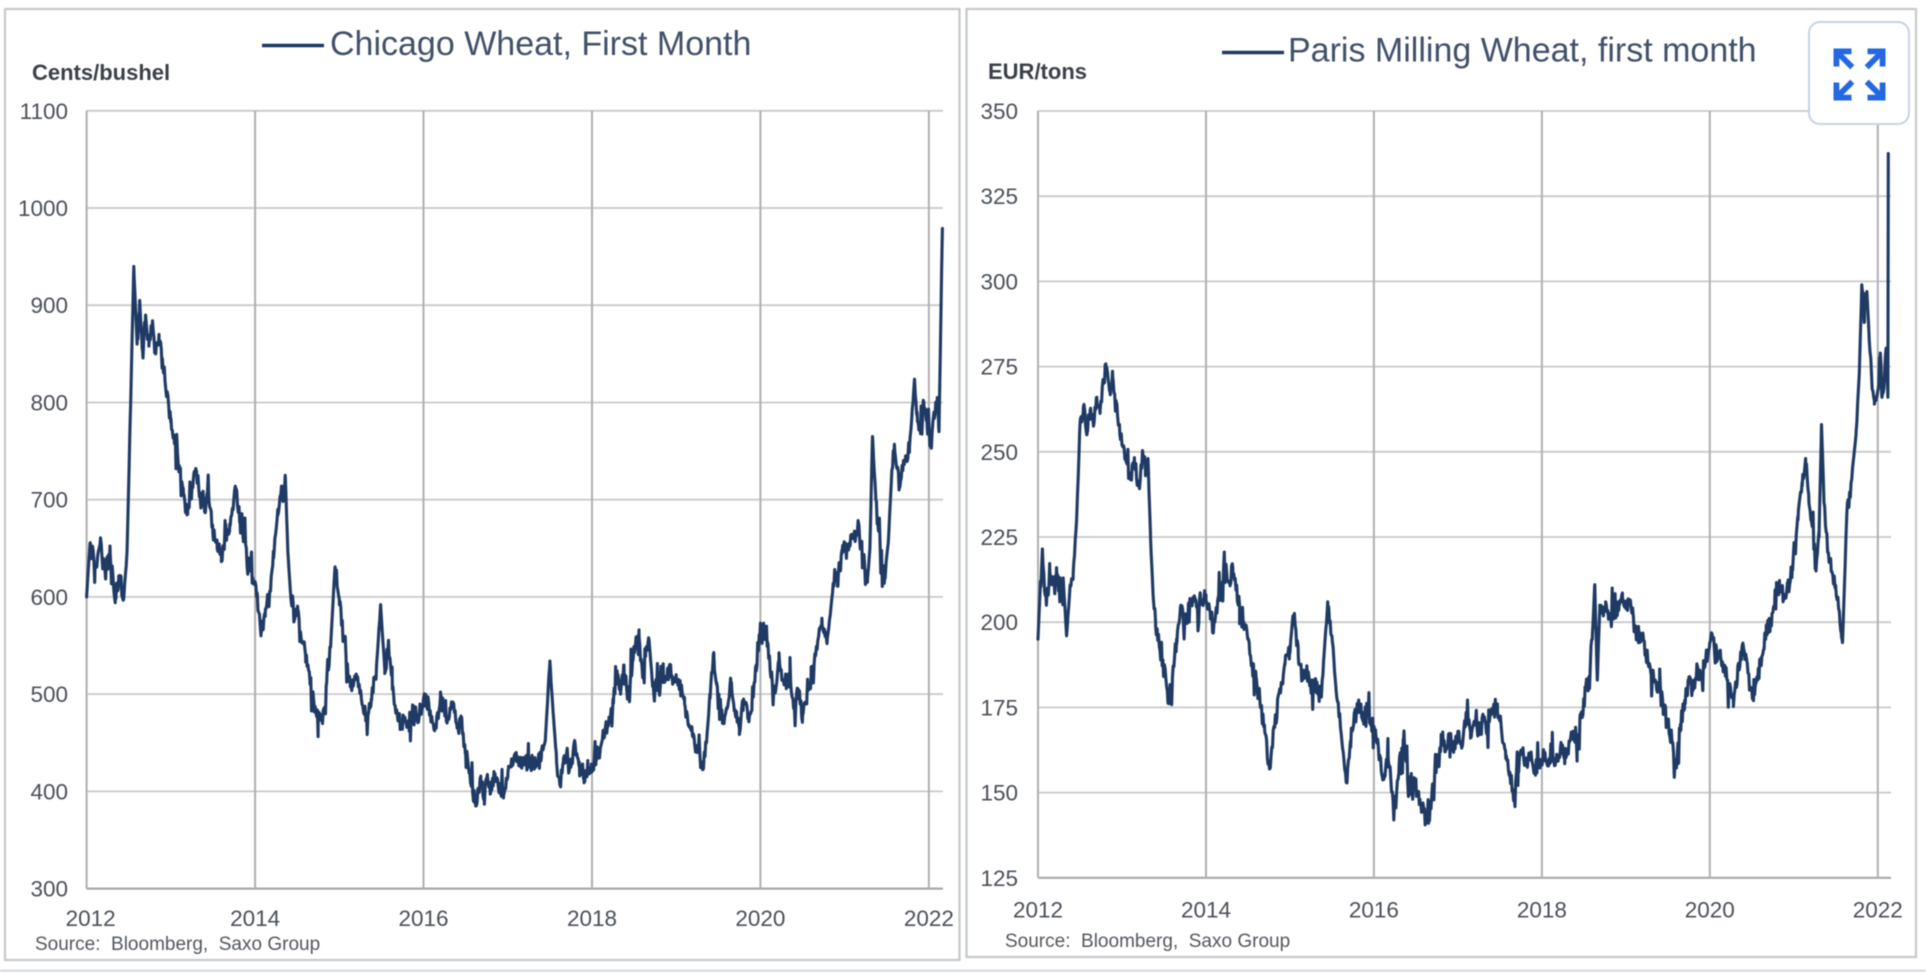 This screenshot has width=1926, height=974. I want to click on svg-text: 1100, so click(44, 111).